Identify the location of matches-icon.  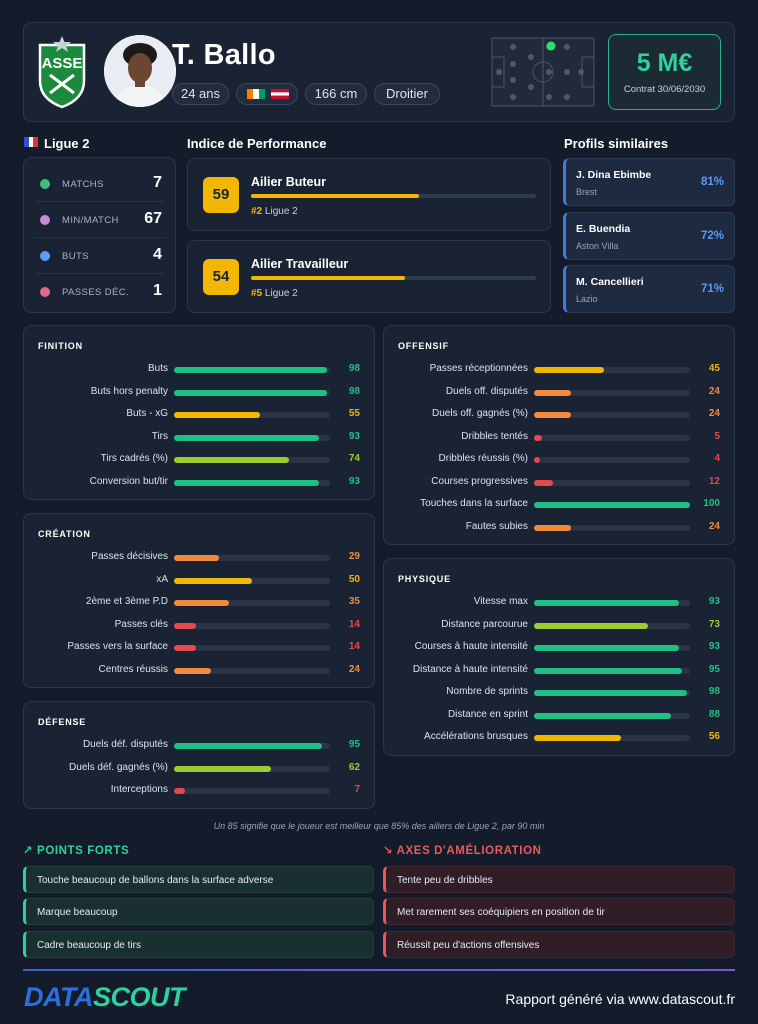
(45, 184).